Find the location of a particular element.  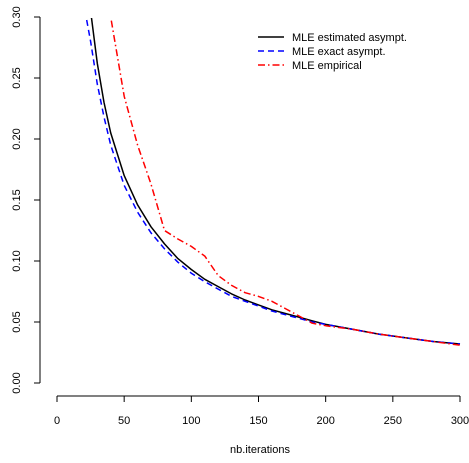

x-tick-label: 200 is located at coordinates (325, 421).